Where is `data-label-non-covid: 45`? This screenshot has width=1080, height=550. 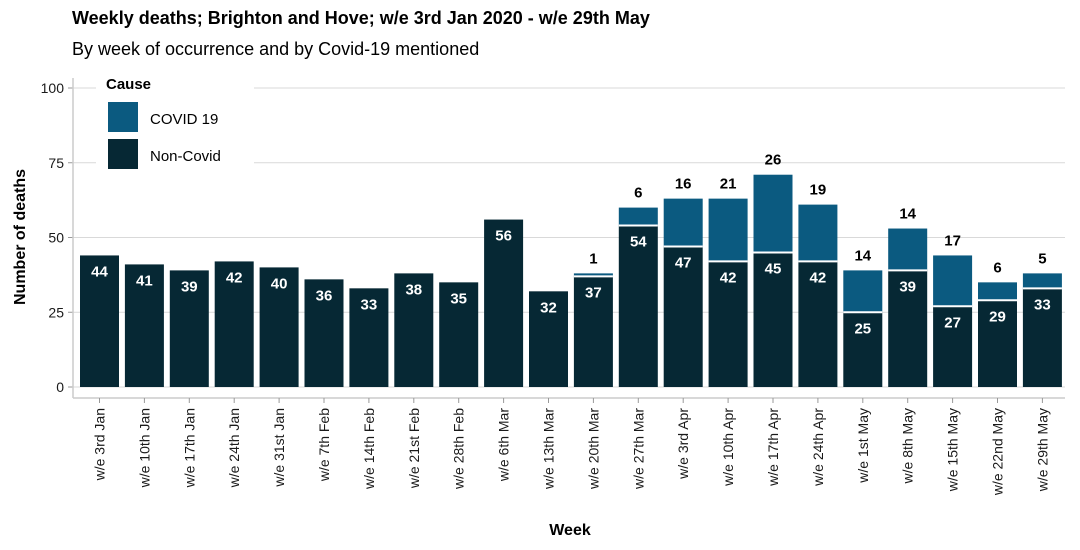
data-label-non-covid: 45 is located at coordinates (773, 268).